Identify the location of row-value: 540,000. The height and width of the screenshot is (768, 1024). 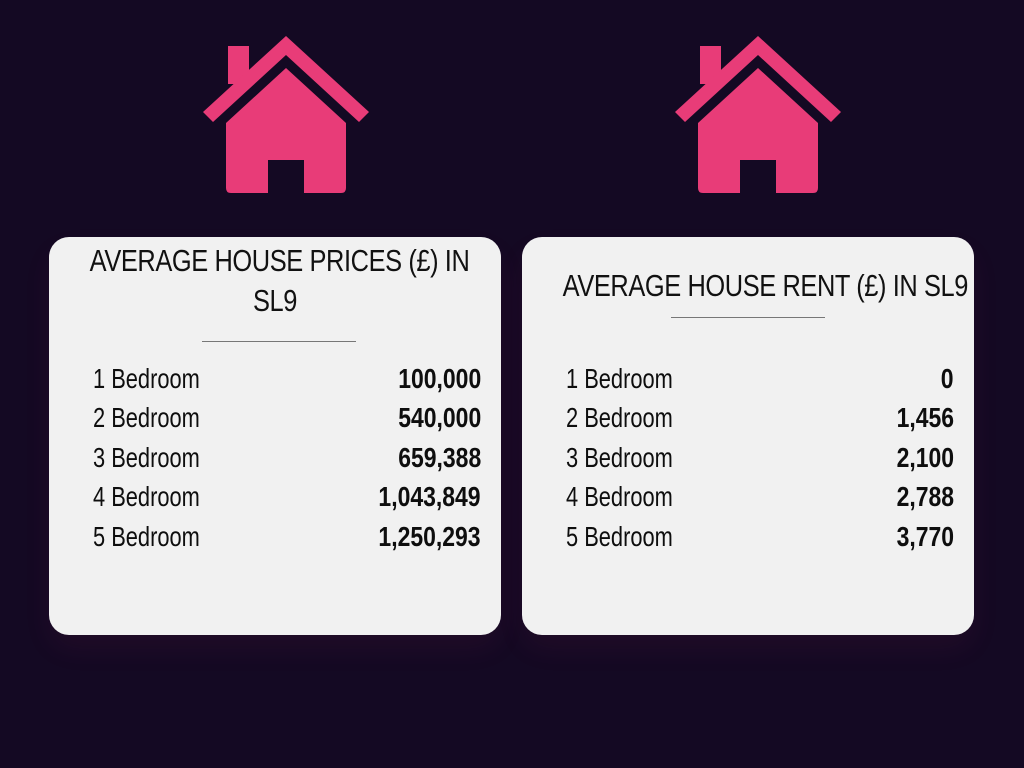
(439, 418).